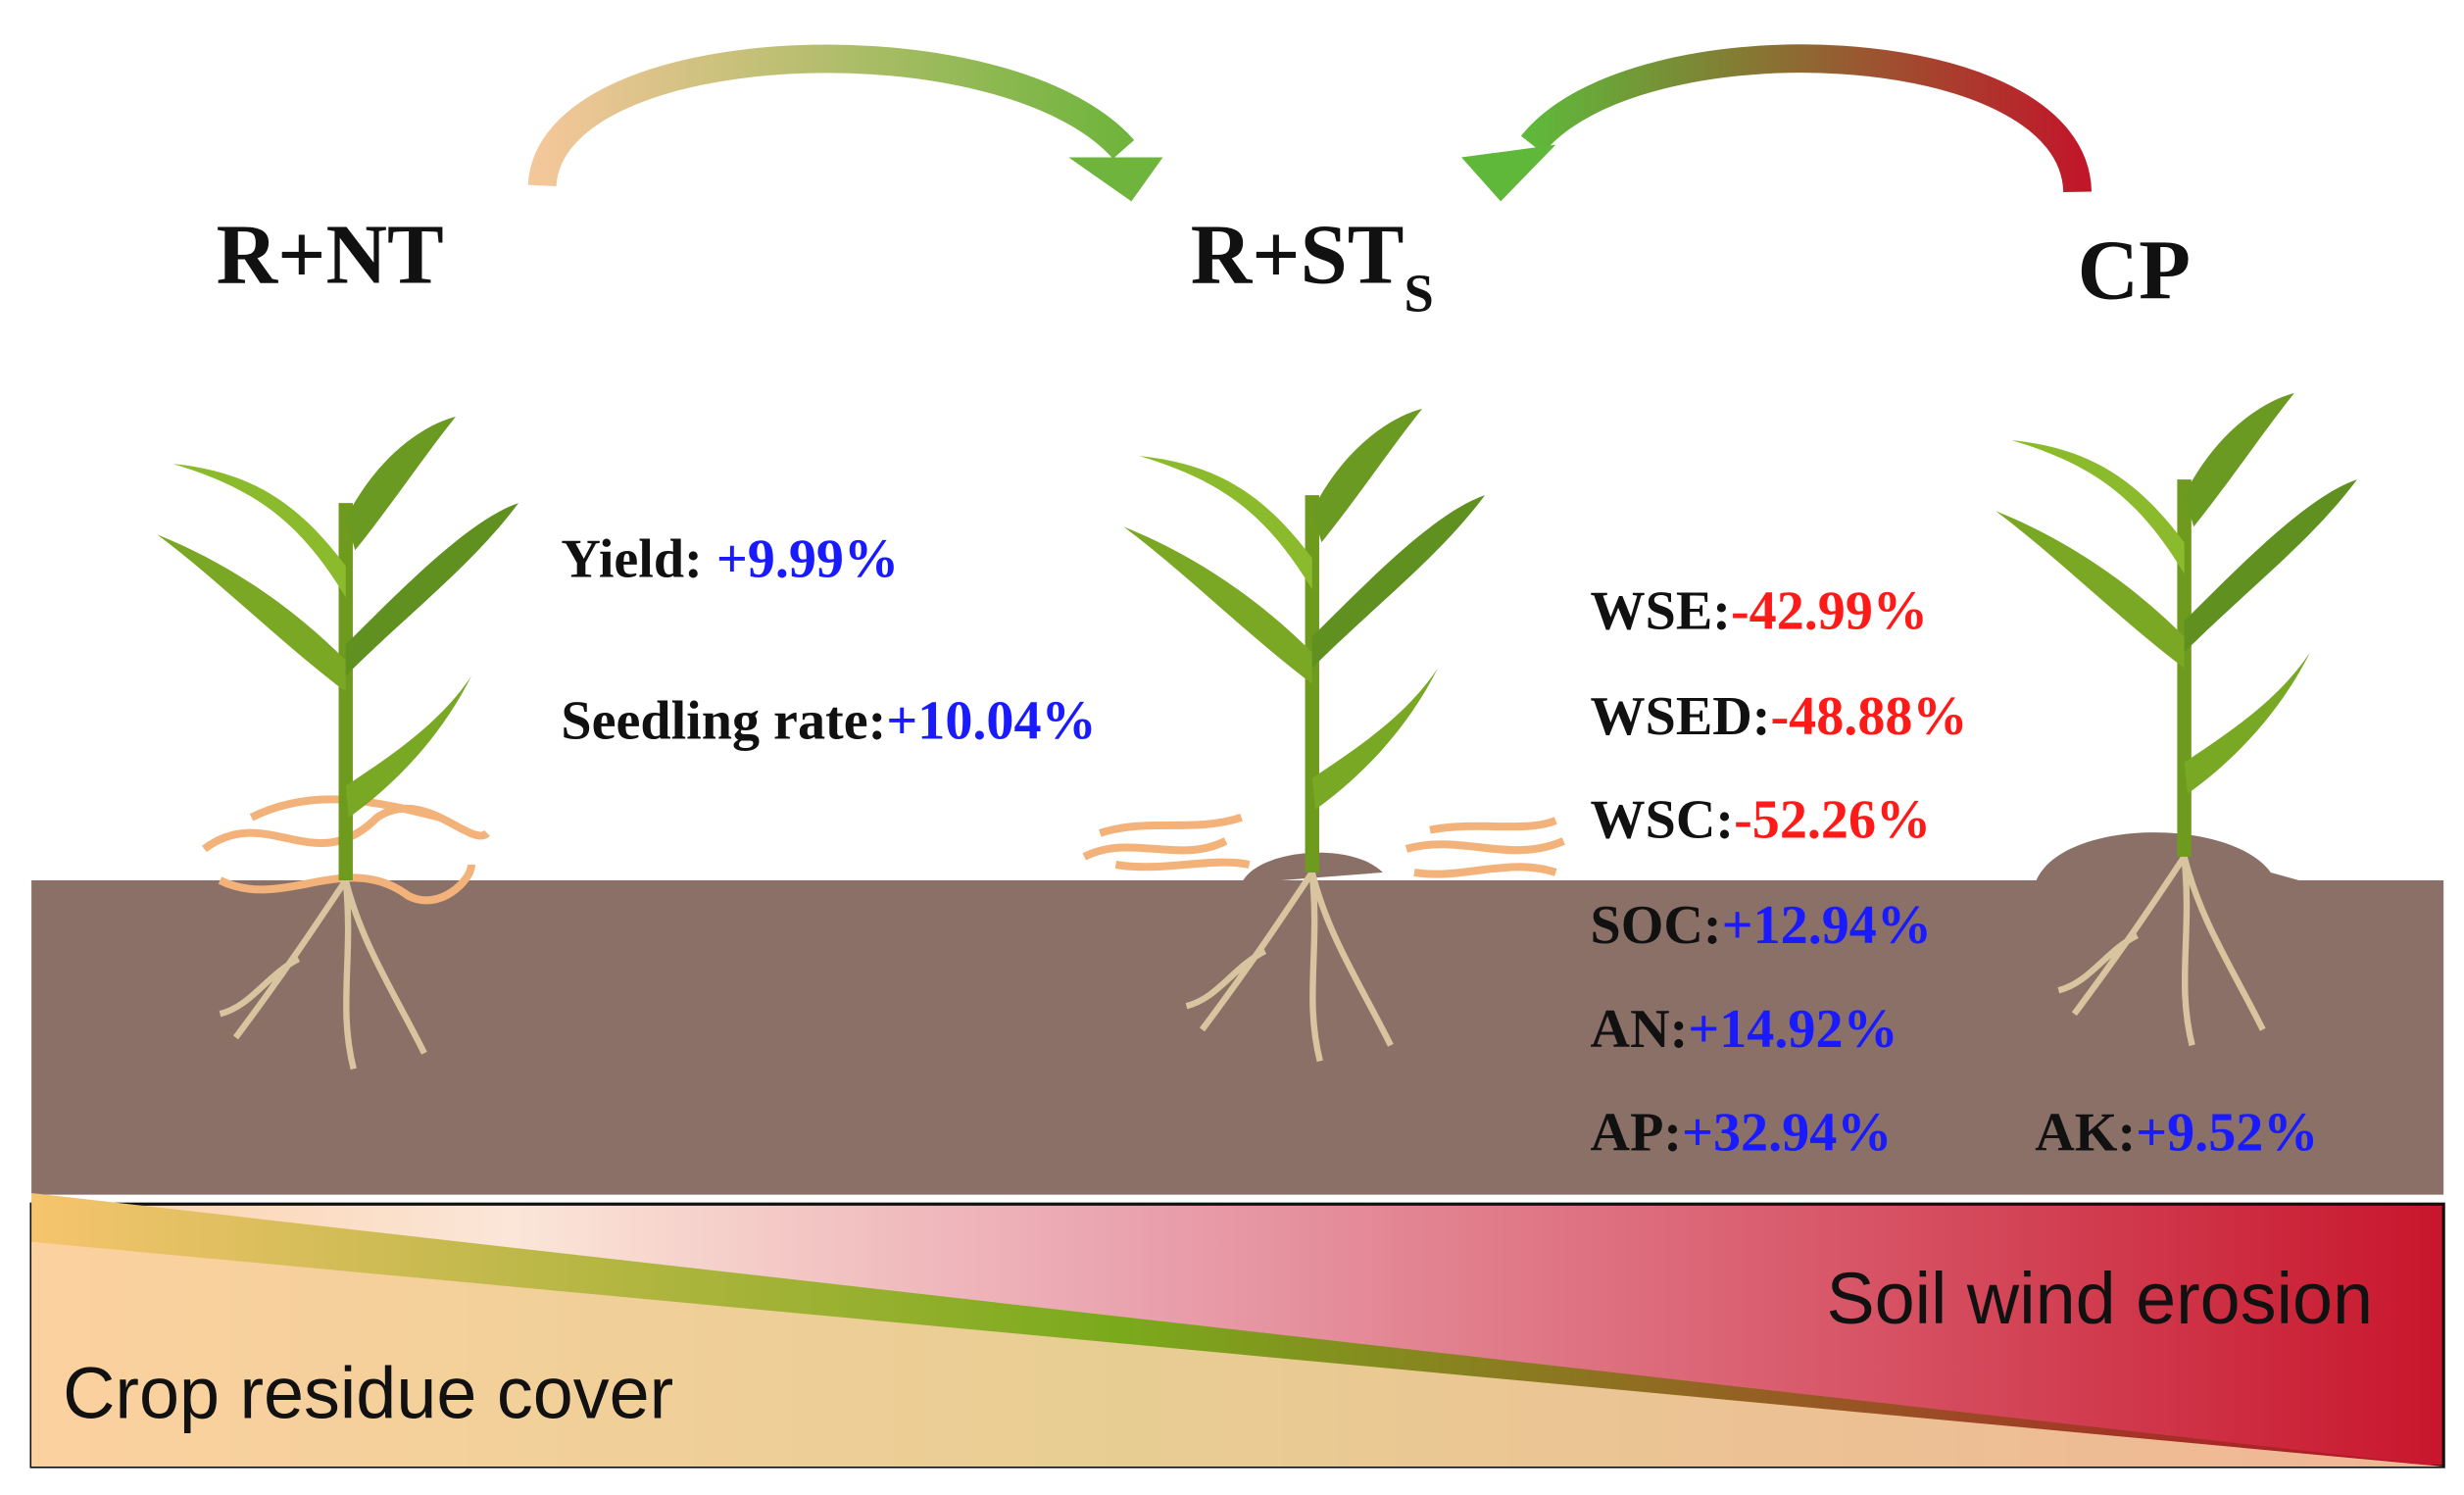  What do you see at coordinates (1238, 1354) in the screenshot?
I see `wedge-fill` at bounding box center [1238, 1354].